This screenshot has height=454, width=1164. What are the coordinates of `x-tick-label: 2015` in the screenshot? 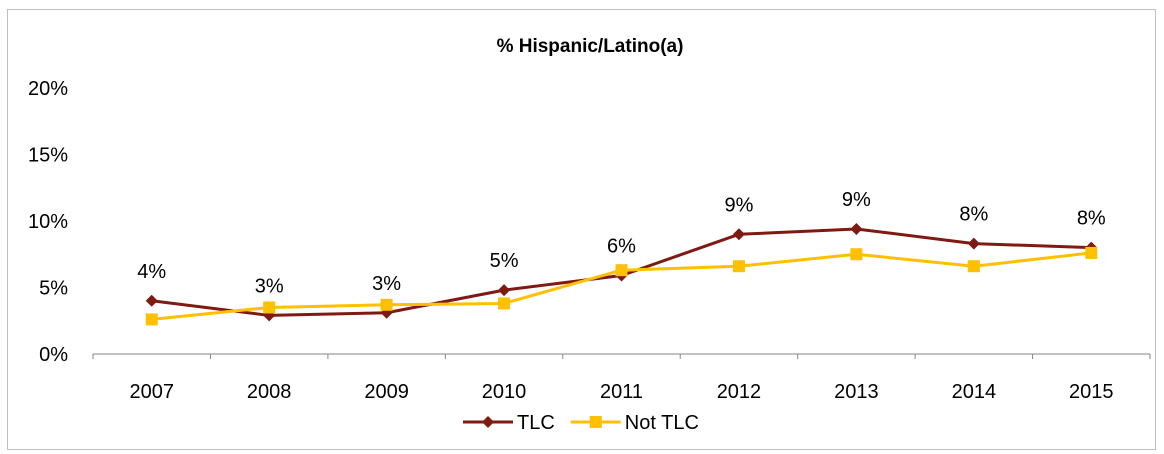 It's located at (1091, 392).